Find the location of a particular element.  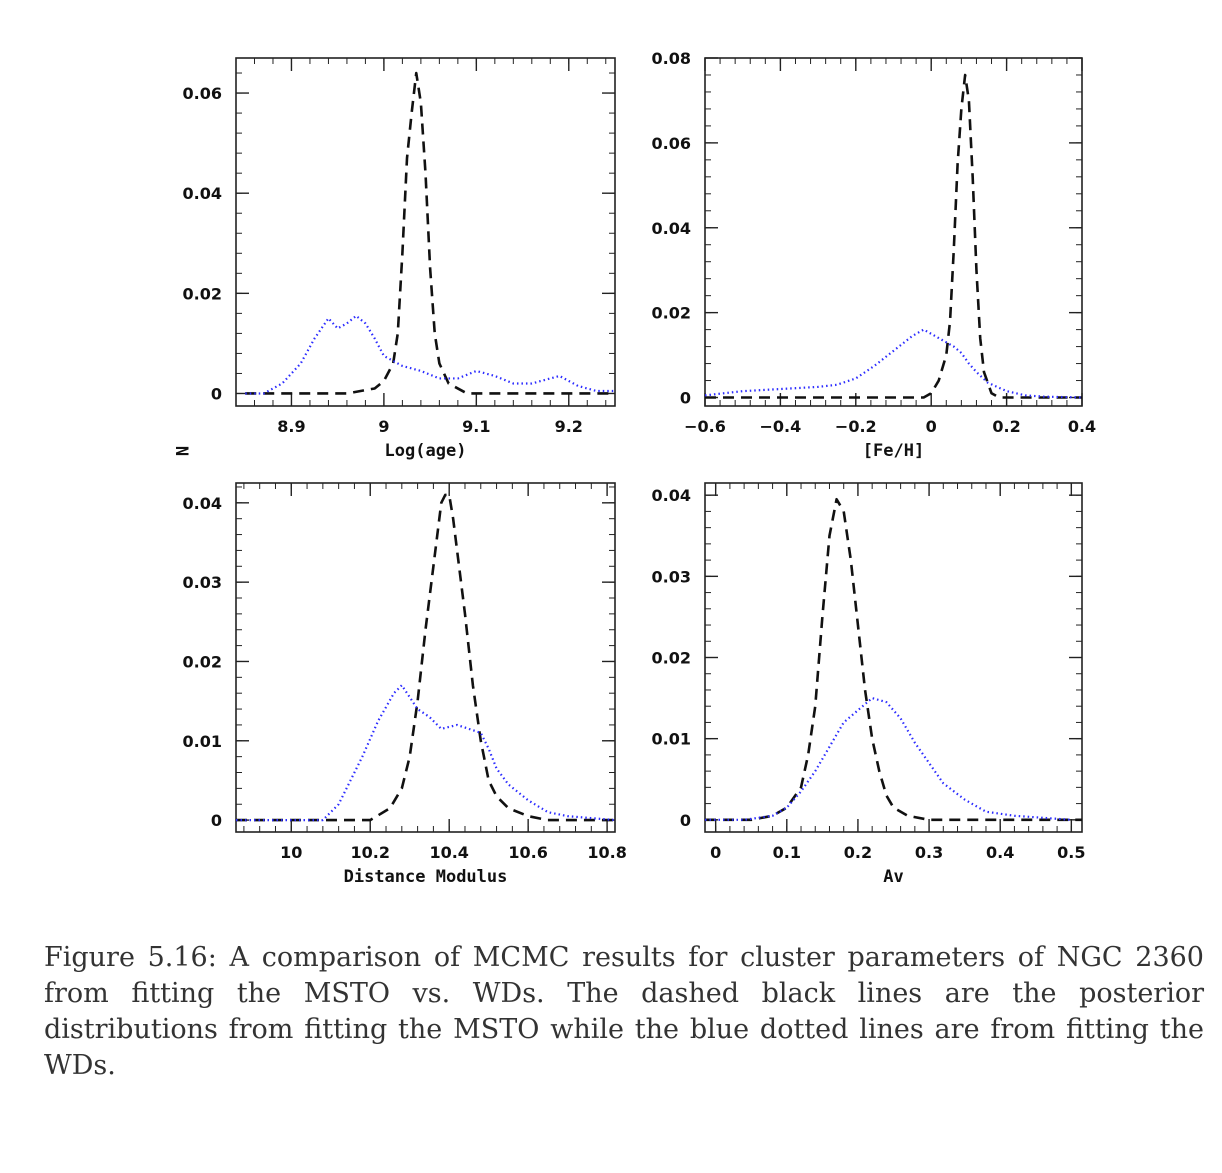

x-axis-label: Log(age) is located at coordinates (426, 451).